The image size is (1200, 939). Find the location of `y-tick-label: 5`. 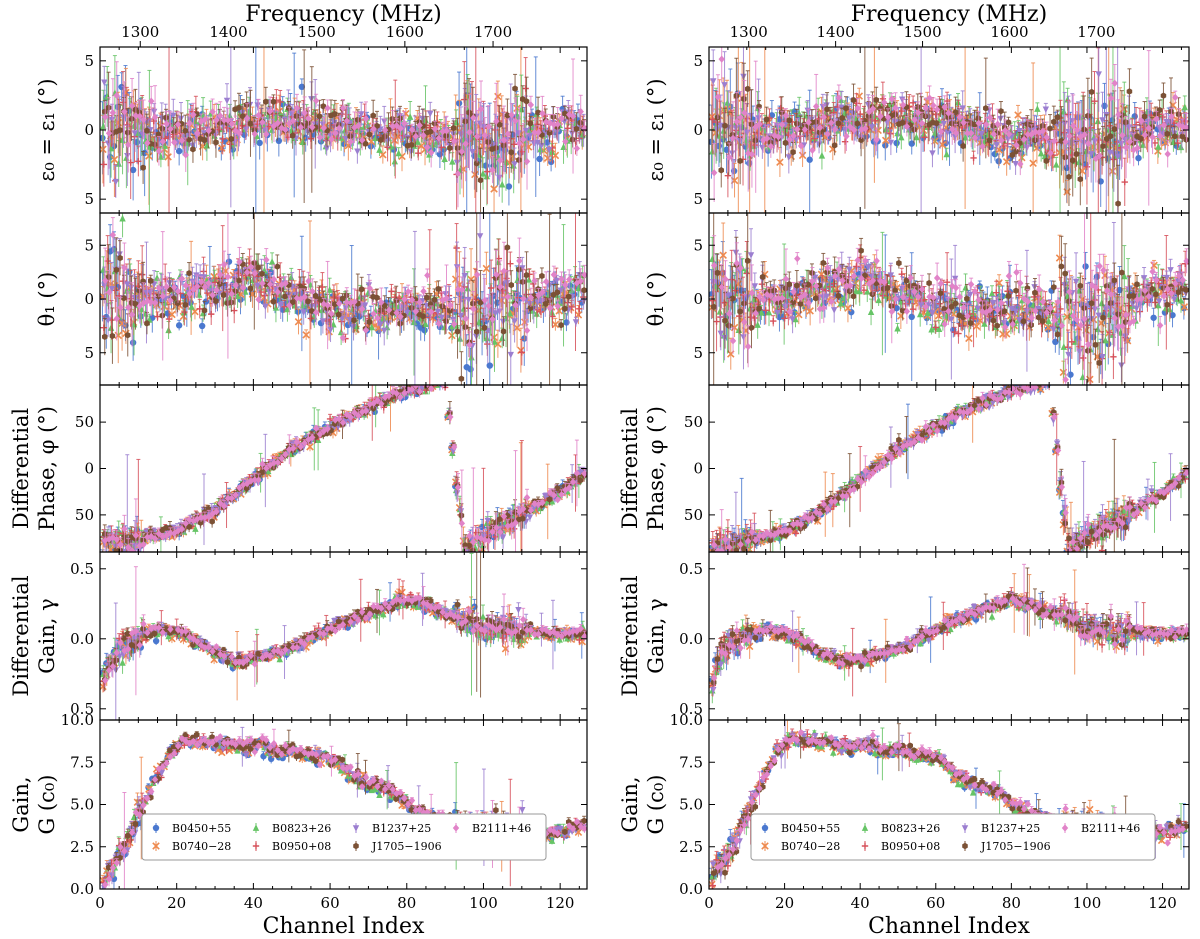

y-tick-label: 5 is located at coordinates (89, 61).